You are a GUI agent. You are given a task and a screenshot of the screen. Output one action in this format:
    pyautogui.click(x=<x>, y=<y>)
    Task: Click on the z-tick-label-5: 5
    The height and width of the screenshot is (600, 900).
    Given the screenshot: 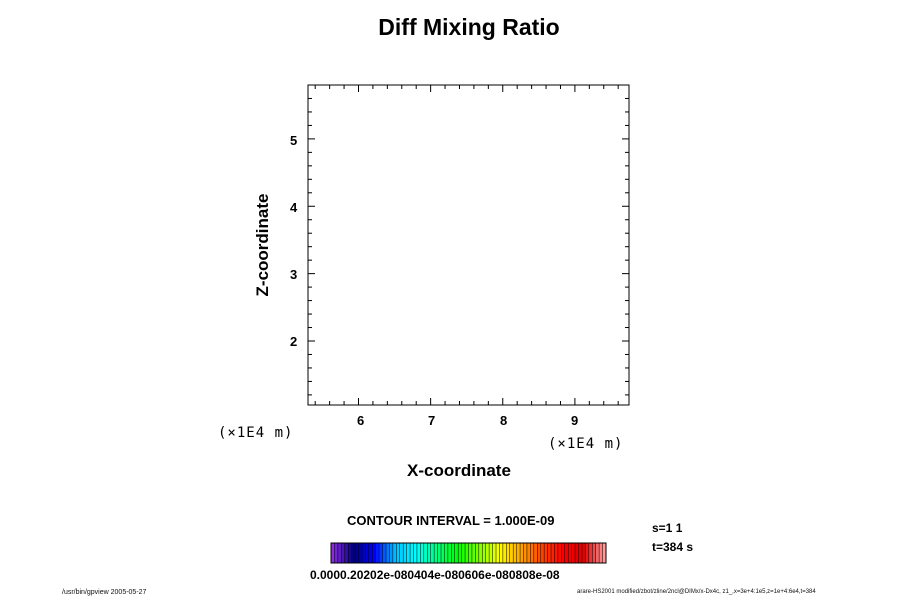 What is the action you would take?
    pyautogui.click(x=294, y=140)
    